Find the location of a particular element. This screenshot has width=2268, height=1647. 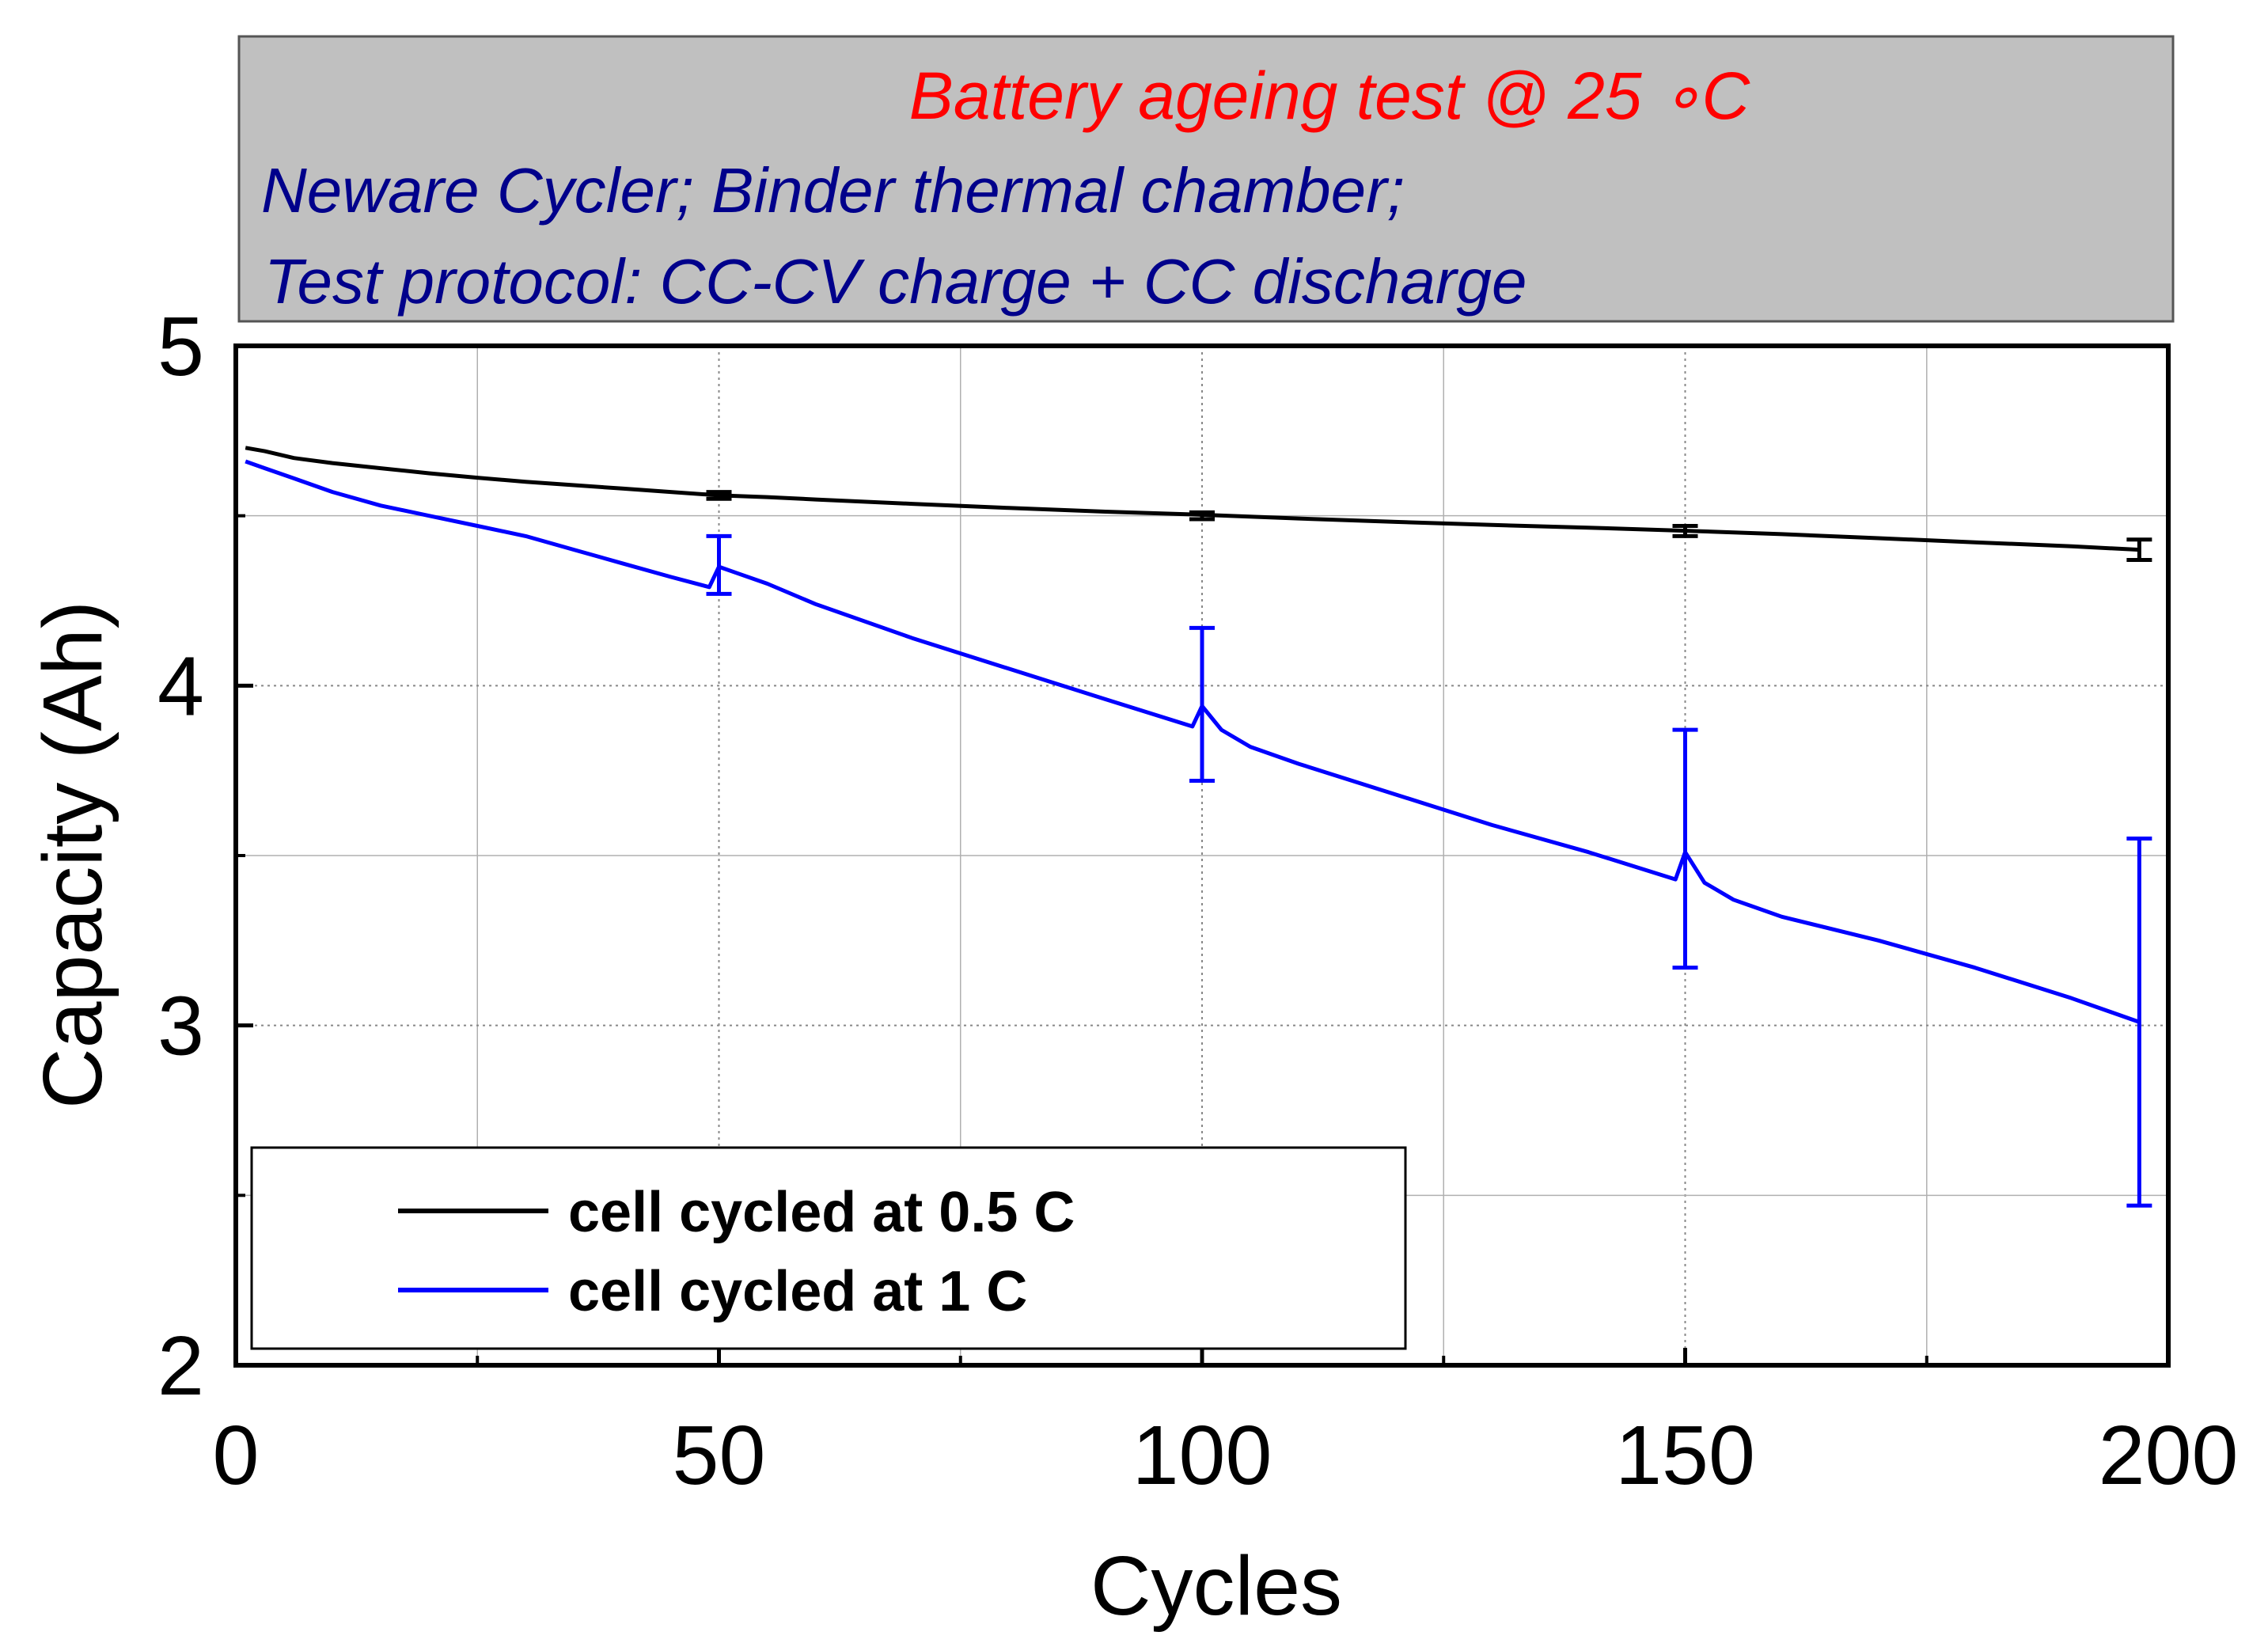

x-tick-label: 200 is located at coordinates (2169, 1455).